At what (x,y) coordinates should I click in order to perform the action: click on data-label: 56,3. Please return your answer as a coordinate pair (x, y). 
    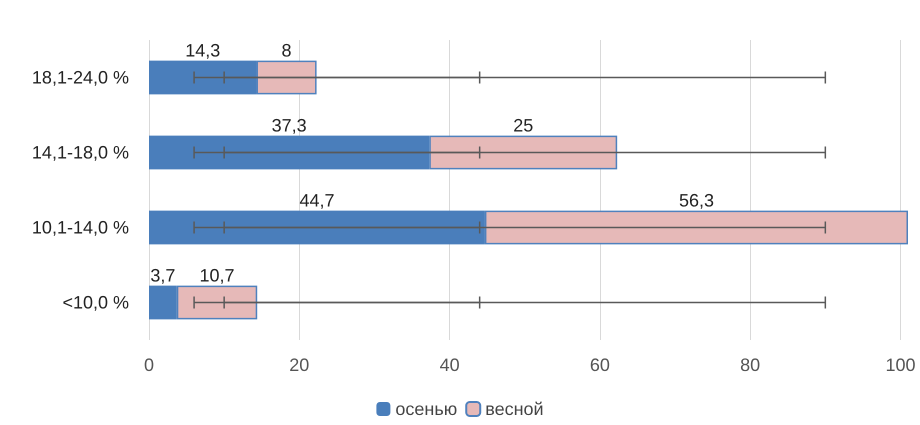
    Looking at the image, I should click on (696, 200).